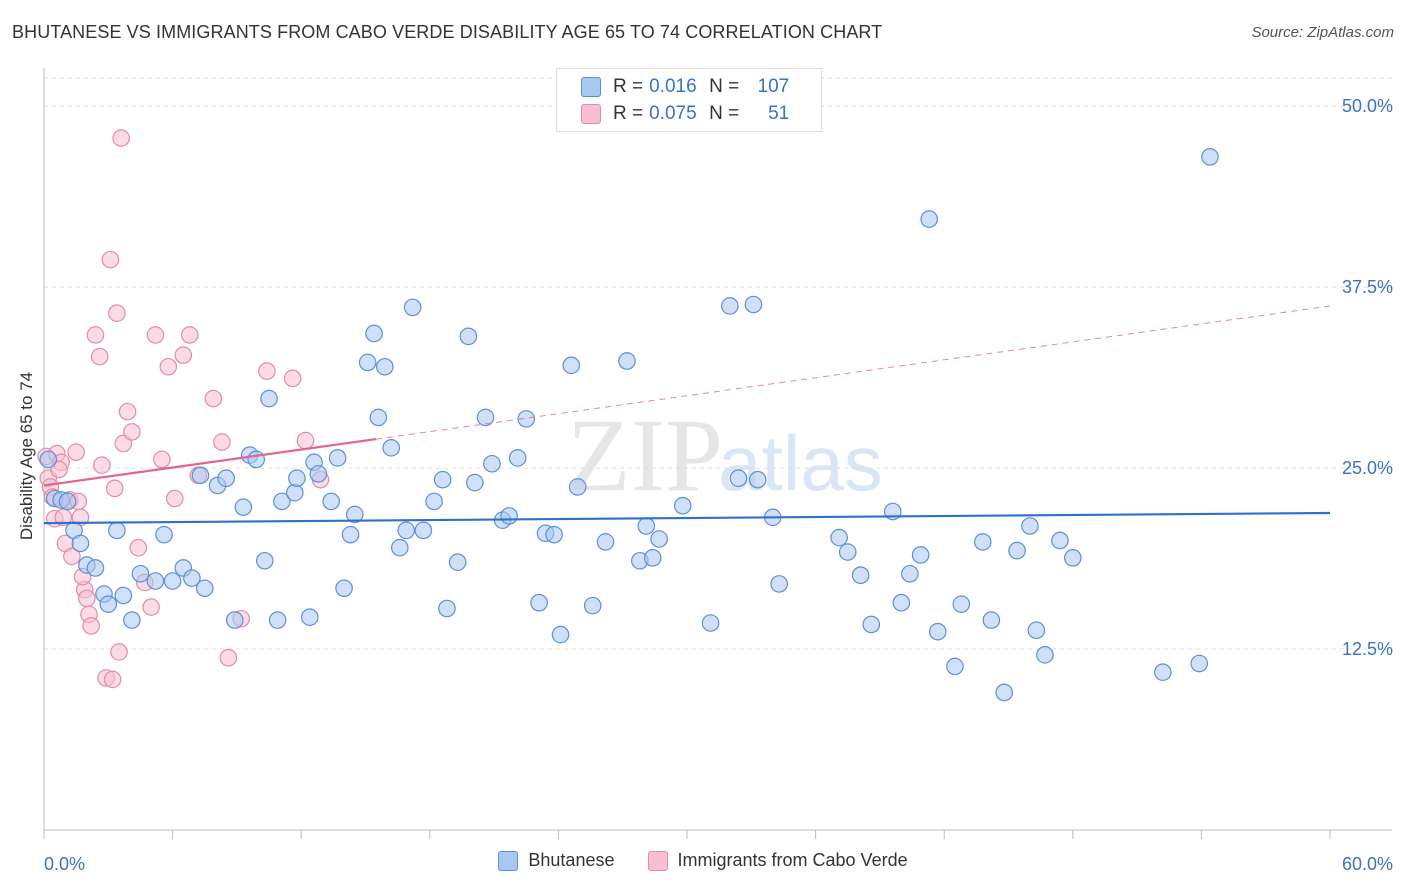 The width and height of the screenshot is (1406, 892). What do you see at coordinates (628, 113) in the screenshot?
I see `stats-r-label: R =` at bounding box center [628, 113].